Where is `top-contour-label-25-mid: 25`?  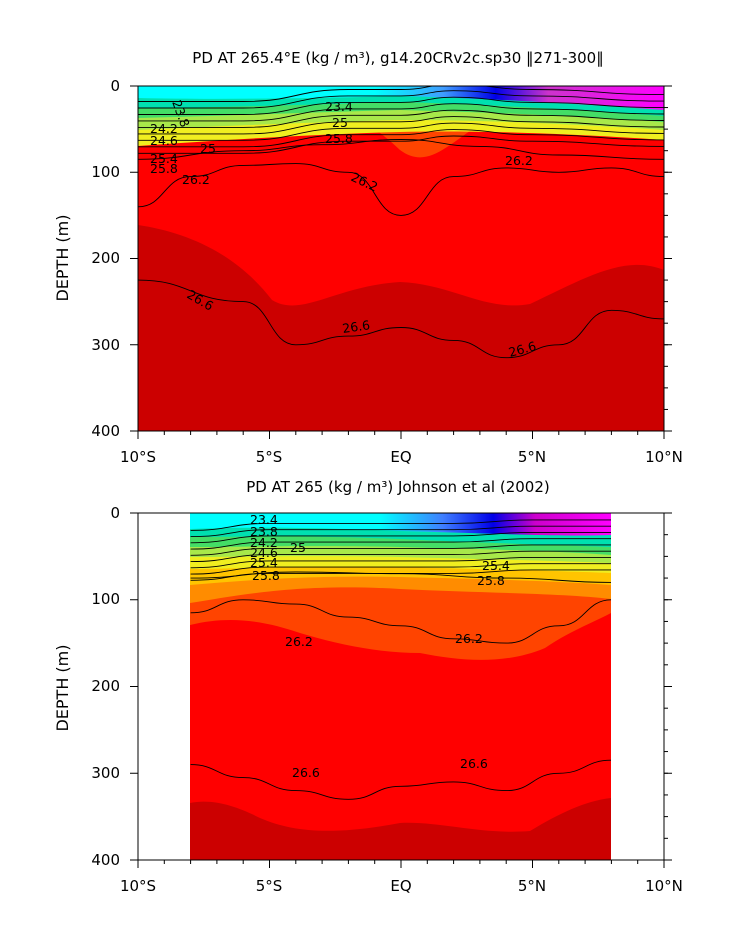
top-contour-label-25-mid: 25 is located at coordinates (340, 122).